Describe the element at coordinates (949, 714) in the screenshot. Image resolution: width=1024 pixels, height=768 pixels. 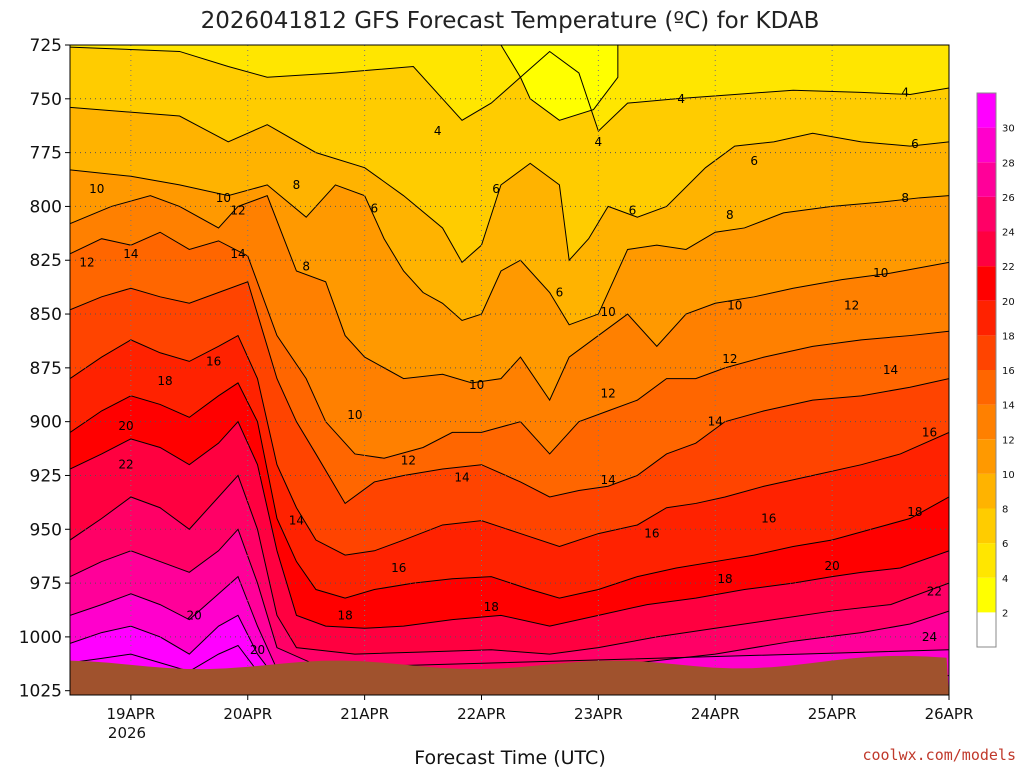
I see `x-tick-label: 26APR` at that location.